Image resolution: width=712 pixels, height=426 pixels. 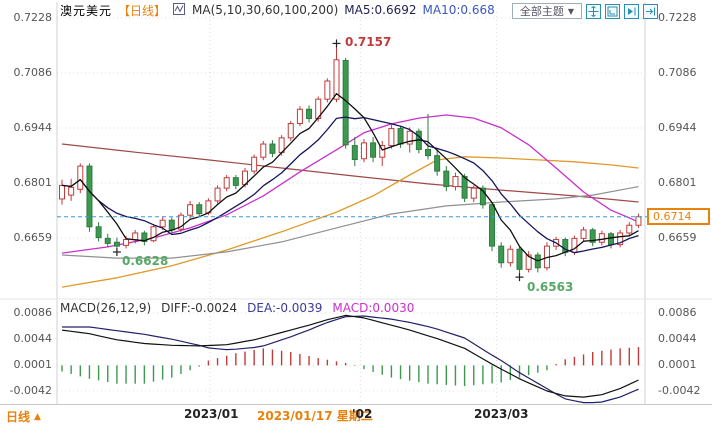 I want to click on ma-params-label: MA(5,10,30,60,100,200), so click(x=265, y=10).